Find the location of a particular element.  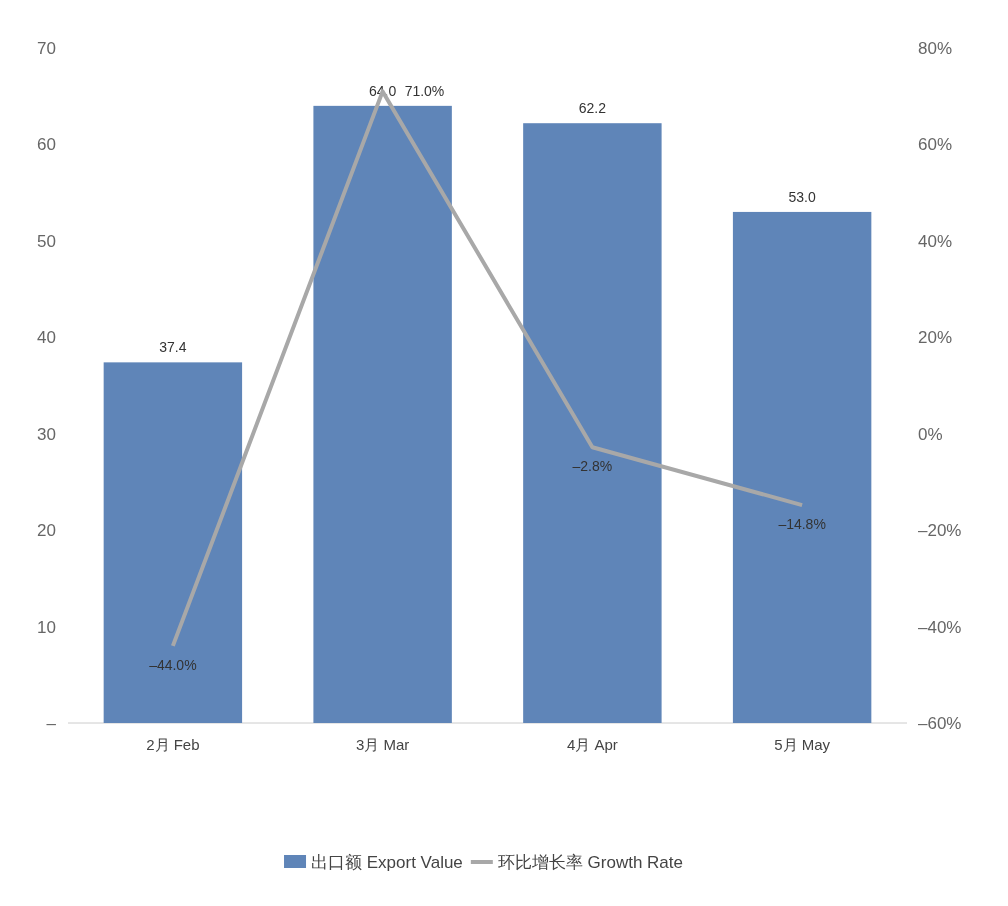

legend-label: 环比增长率 Growth Rate is located at coordinates (590, 862).